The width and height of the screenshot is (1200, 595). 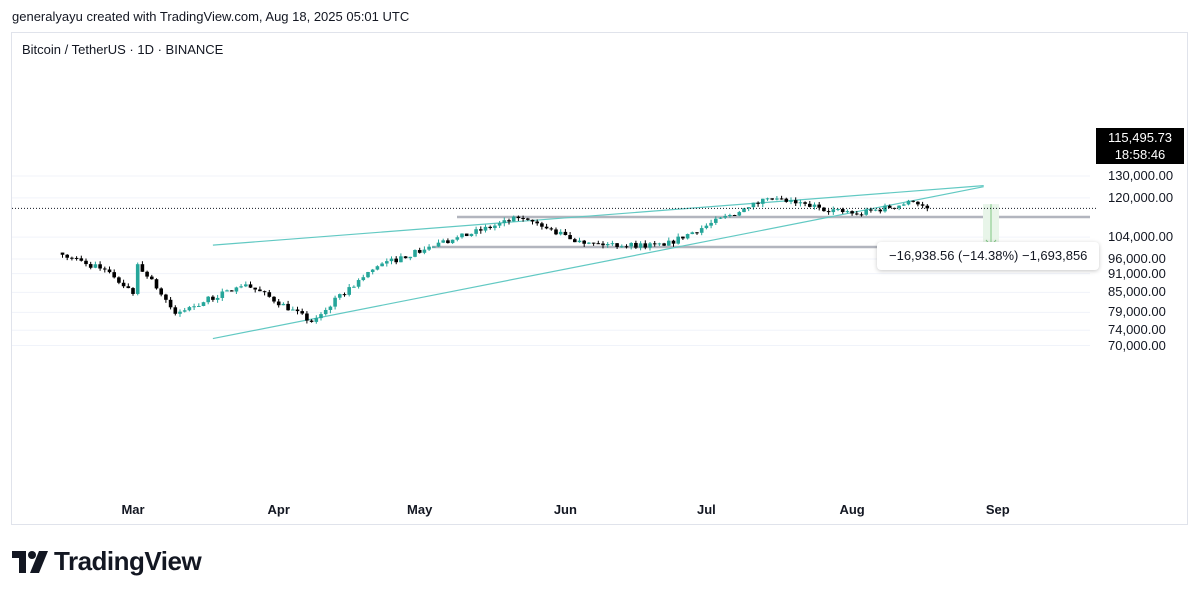 I want to click on bar-countdown: 18:58:46, so click(x=1140, y=154).